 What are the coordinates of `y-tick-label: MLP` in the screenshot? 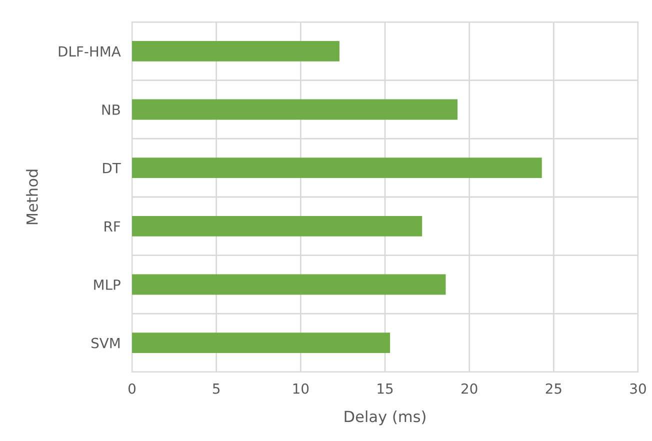 It's located at (107, 285).